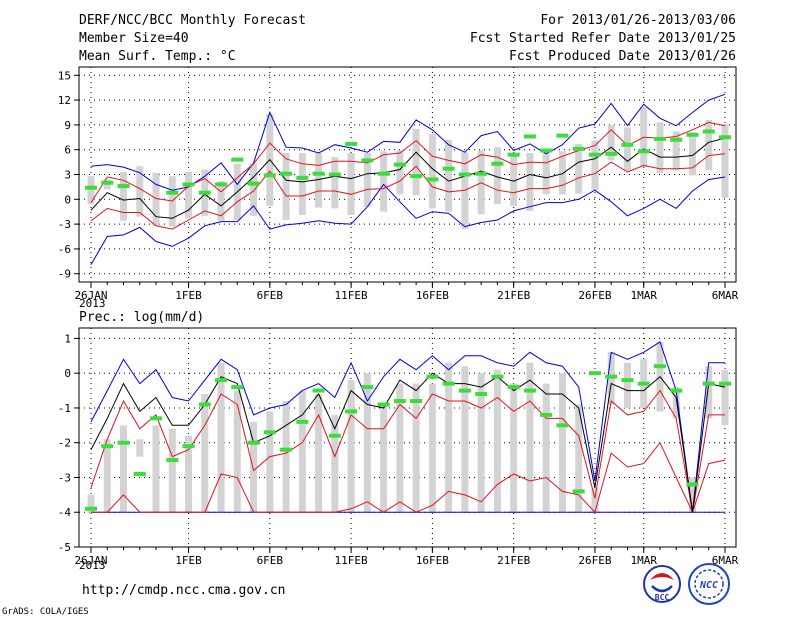 The image size is (800, 618). What do you see at coordinates (64, 547) in the screenshot?
I see `y-tick-label: -5` at bounding box center [64, 547].